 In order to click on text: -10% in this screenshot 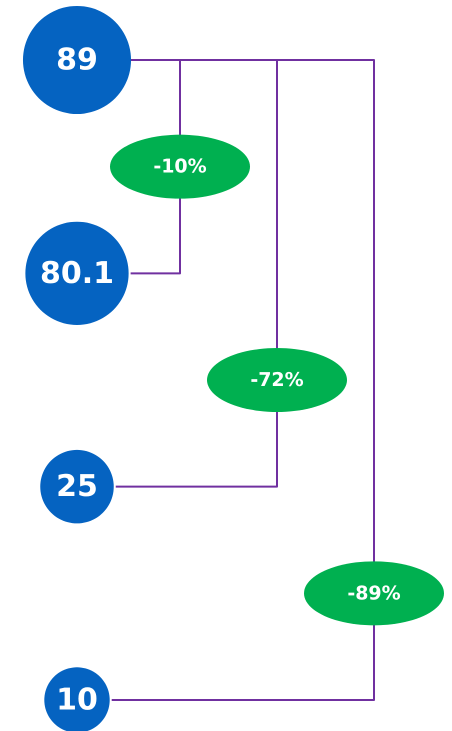, I will do `click(180, 167)`.